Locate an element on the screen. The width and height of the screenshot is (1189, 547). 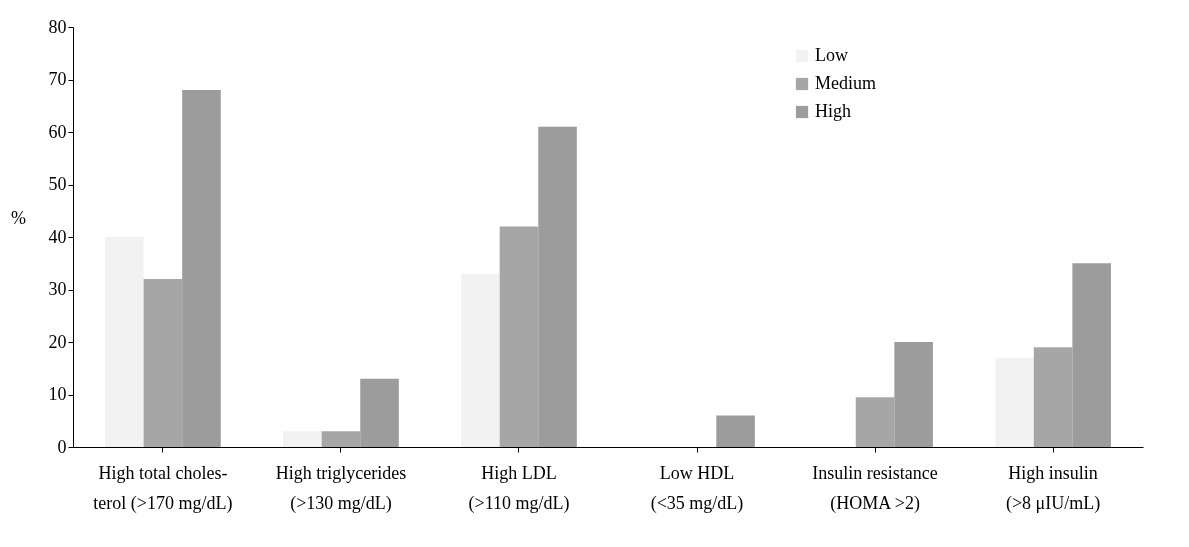
x-tick-label: High triglycerides (>130 mg/dL) is located at coordinates (341, 488).